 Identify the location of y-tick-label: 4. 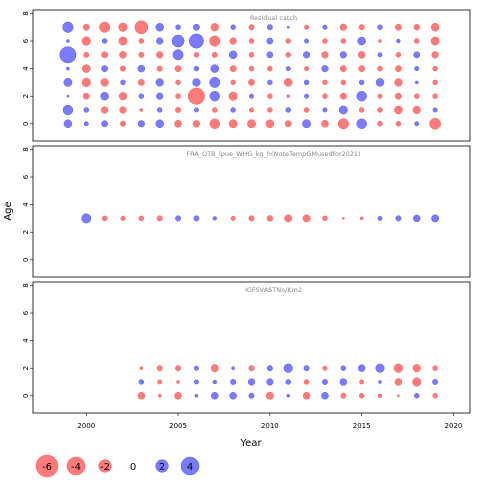
(26, 204).